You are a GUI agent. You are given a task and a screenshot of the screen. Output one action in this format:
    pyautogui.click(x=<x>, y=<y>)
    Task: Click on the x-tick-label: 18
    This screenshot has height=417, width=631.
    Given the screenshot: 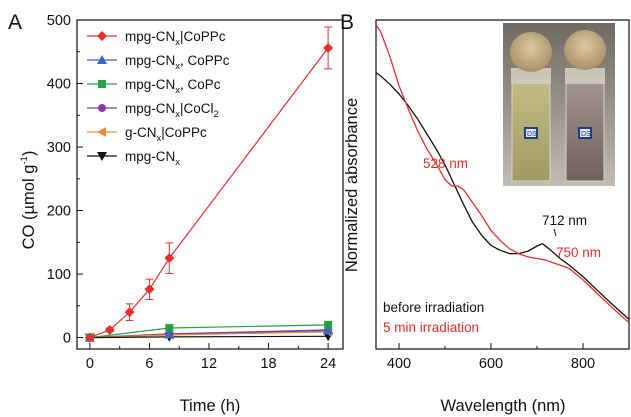 What is the action you would take?
    pyautogui.click(x=268, y=364)
    